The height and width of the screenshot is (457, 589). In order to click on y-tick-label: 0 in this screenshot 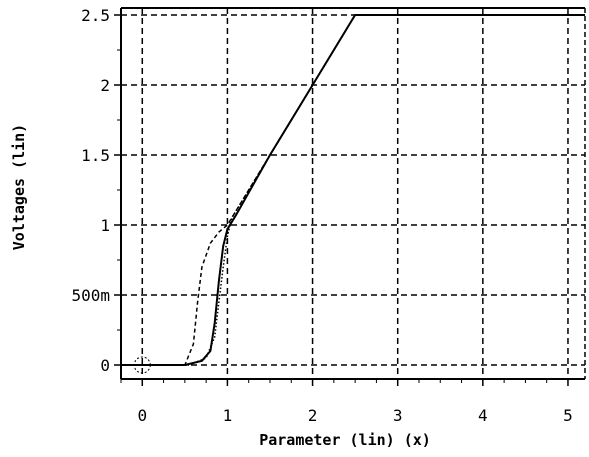, I will do `click(105, 365)`.